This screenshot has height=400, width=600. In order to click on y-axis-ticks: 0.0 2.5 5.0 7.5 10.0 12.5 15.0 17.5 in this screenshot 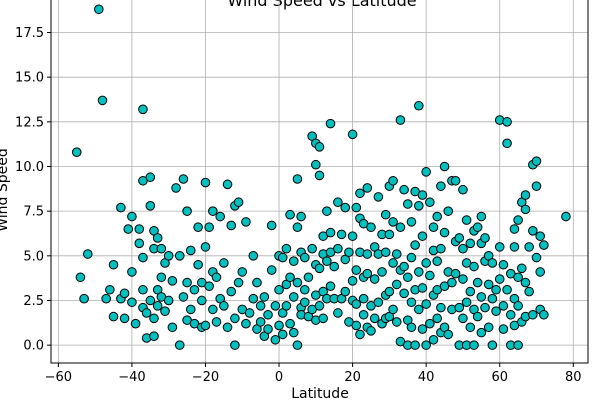, I will do `click(33, 190)`.